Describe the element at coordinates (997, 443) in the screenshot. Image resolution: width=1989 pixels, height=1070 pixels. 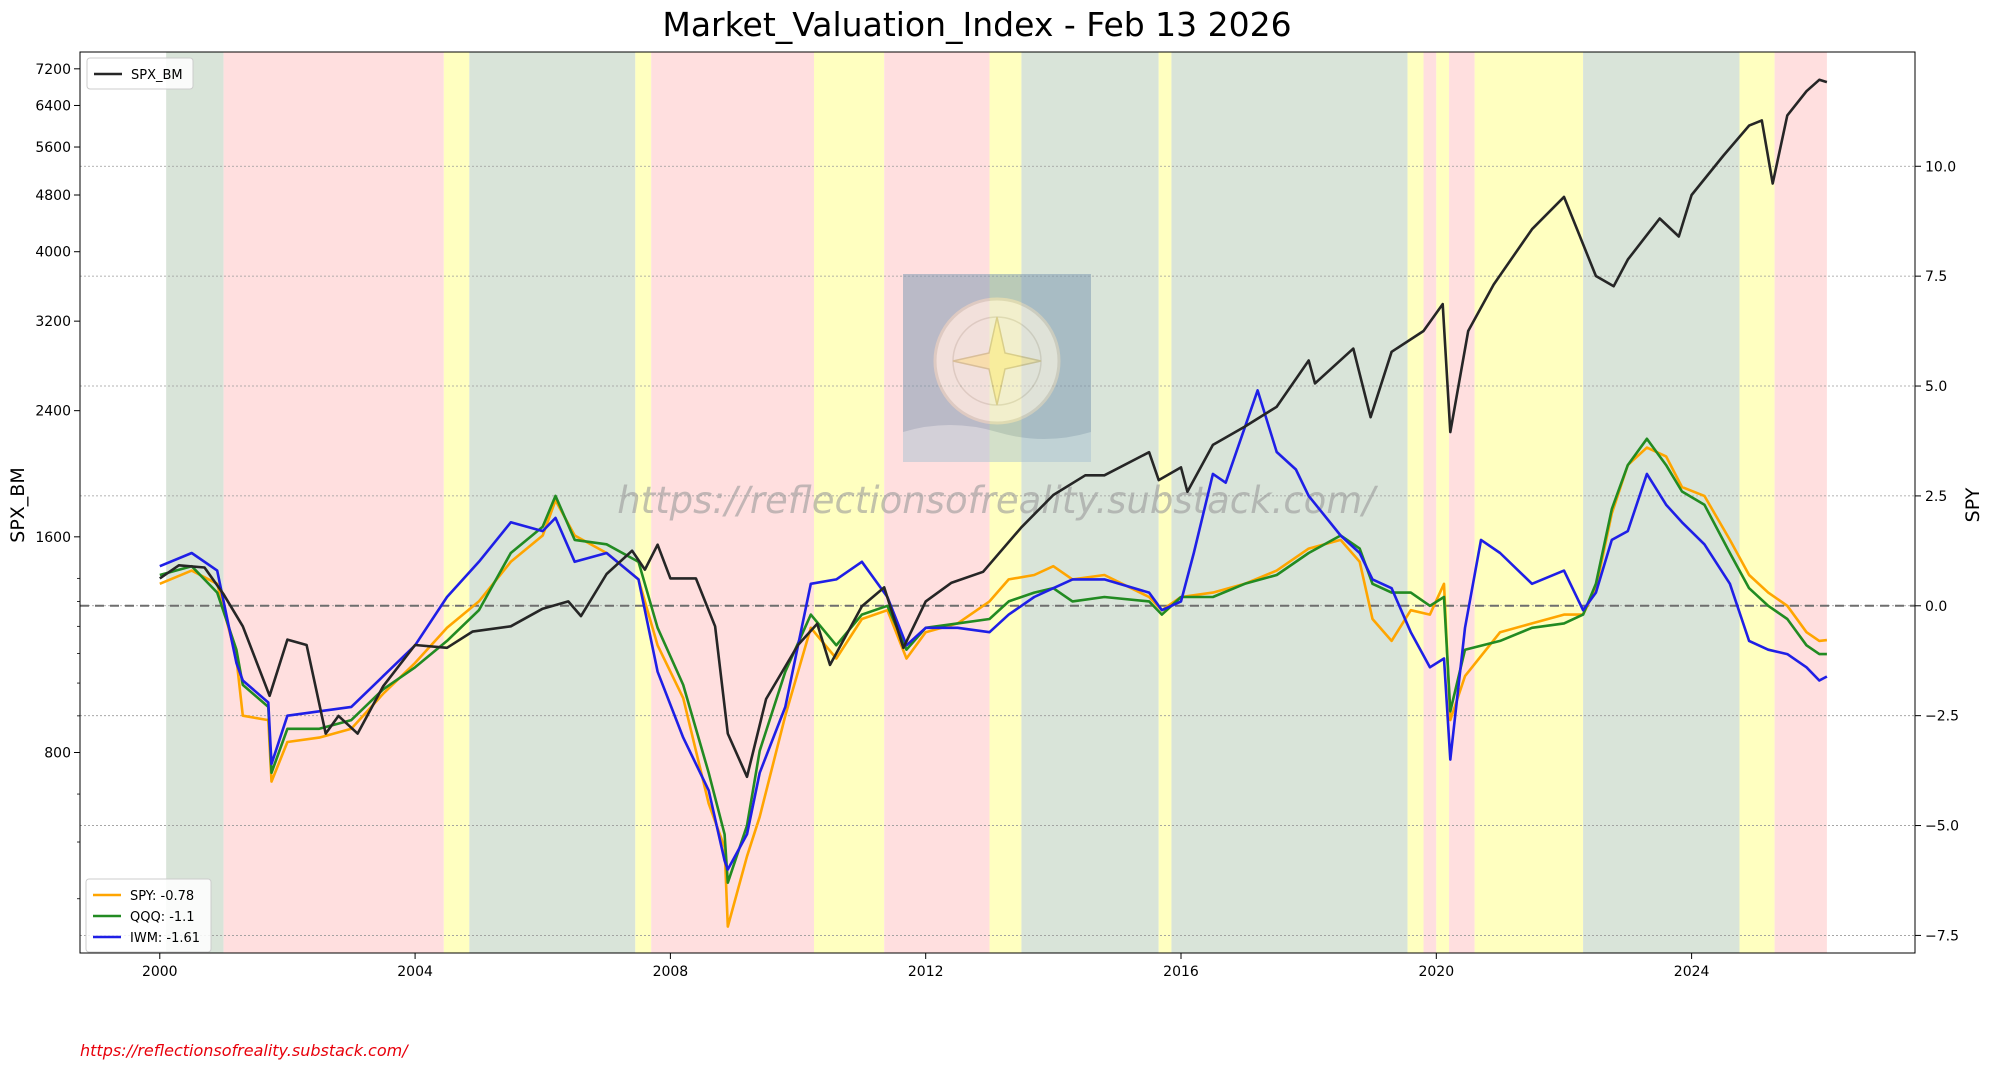
I see `logo-waves` at that location.